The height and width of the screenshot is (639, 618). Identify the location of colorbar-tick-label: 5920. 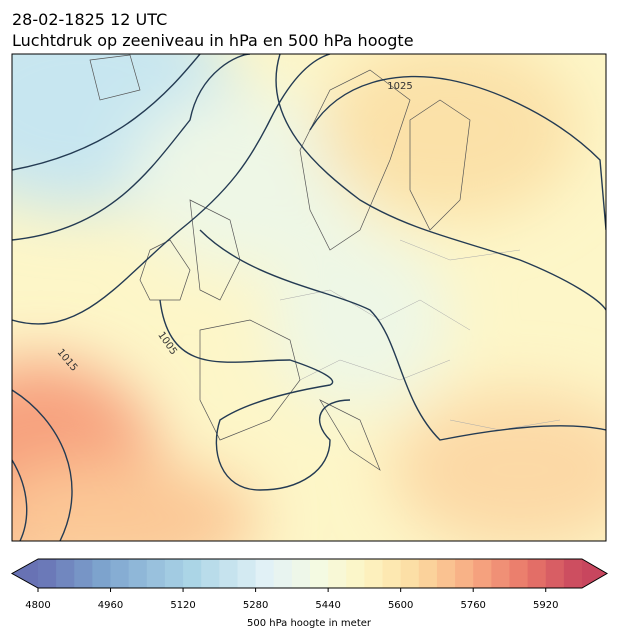
(545, 605).